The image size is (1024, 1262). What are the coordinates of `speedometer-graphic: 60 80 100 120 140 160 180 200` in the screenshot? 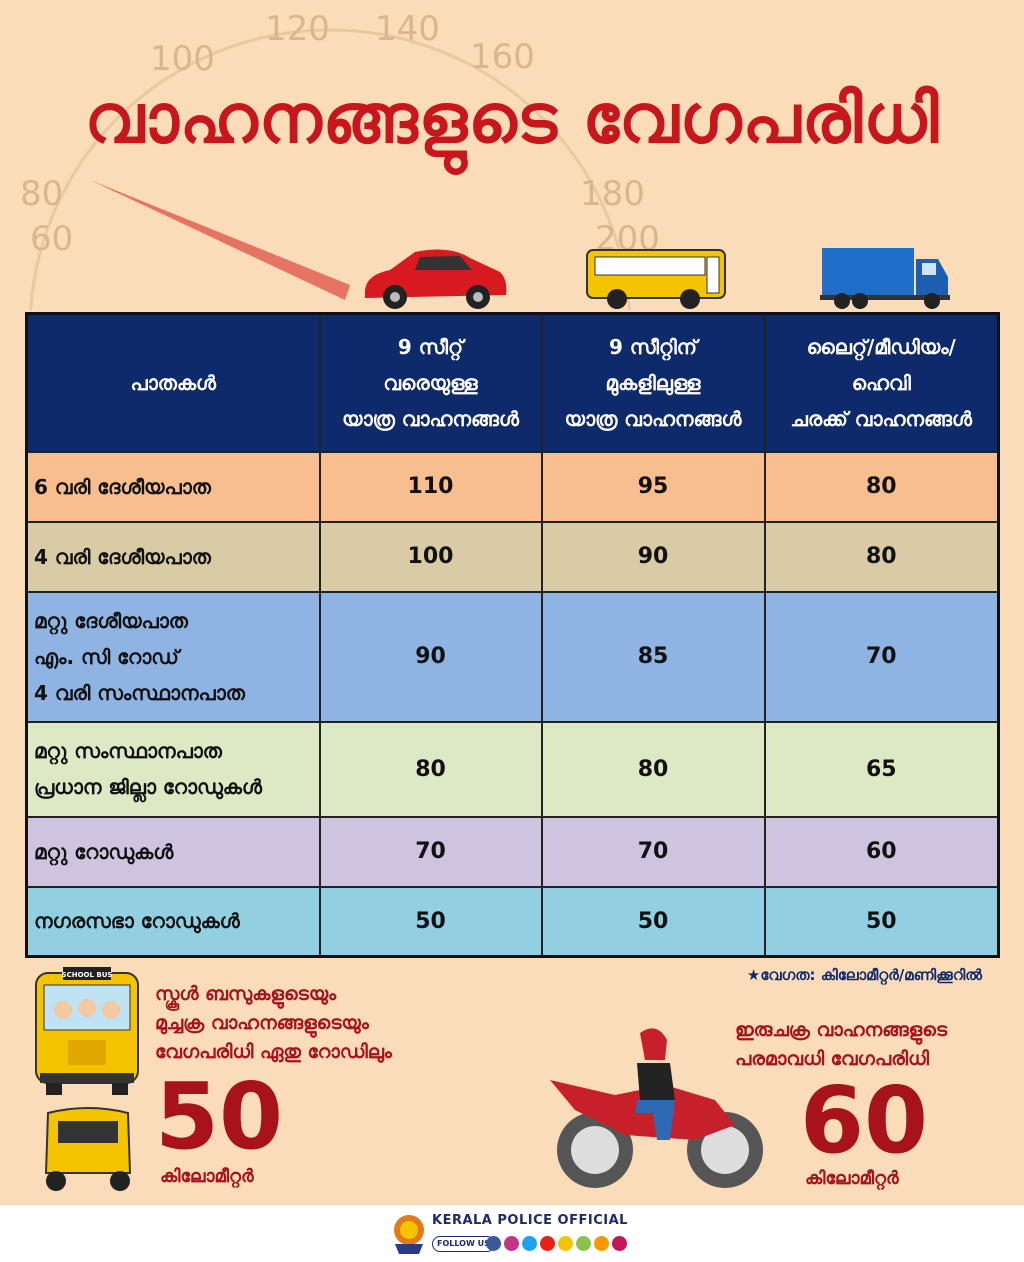 It's located at (340, 159).